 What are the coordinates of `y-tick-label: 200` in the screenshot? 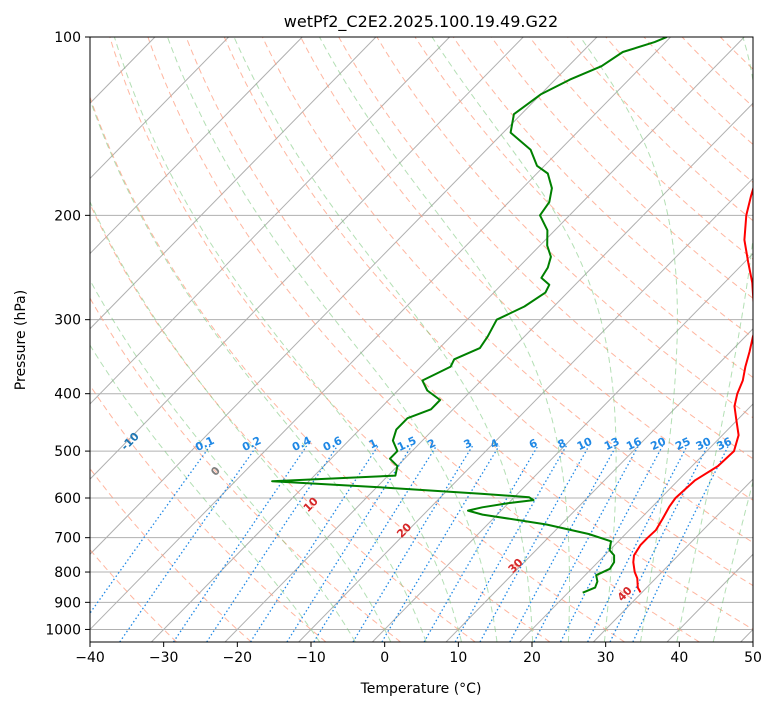 It's located at (67, 216).